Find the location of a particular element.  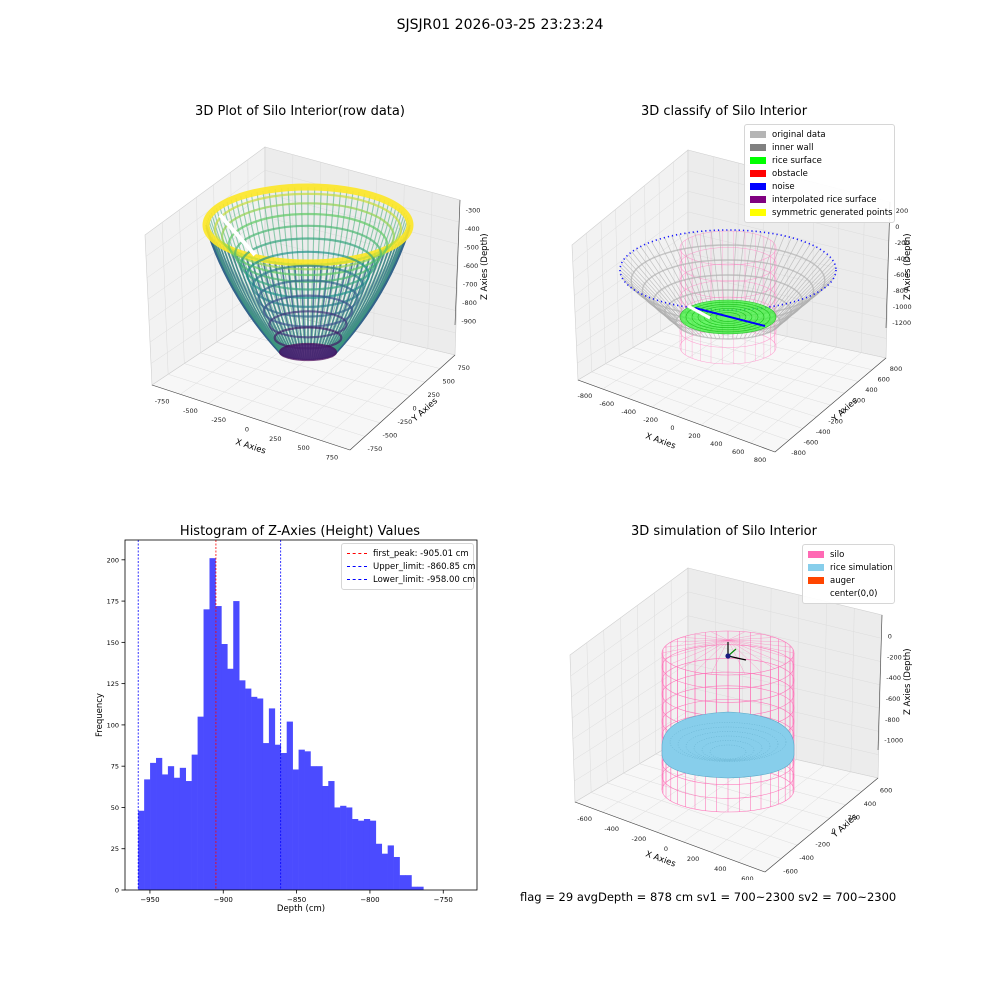

panel2-x-axis-line is located at coordinates (676, 416).